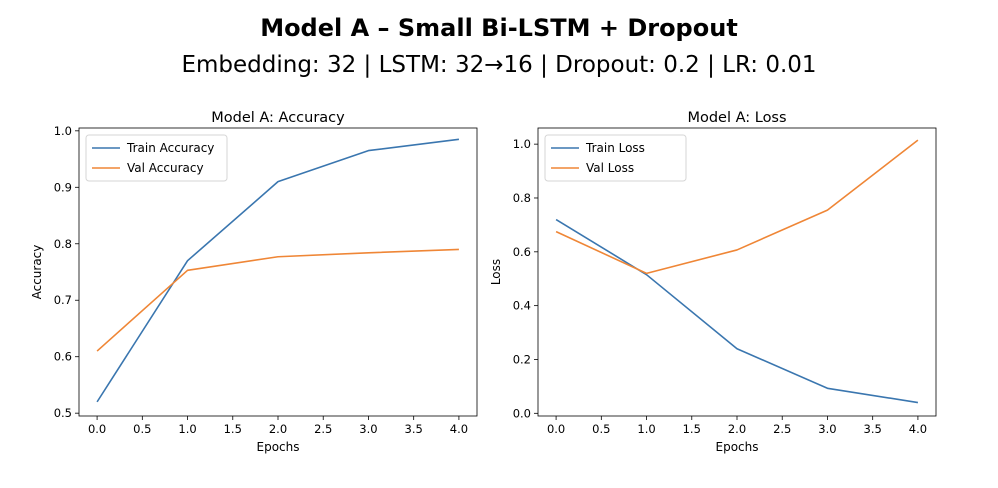 The image size is (998, 488). What do you see at coordinates (277, 300) in the screenshot?
I see `series-line-val-accuracy` at bounding box center [277, 300].